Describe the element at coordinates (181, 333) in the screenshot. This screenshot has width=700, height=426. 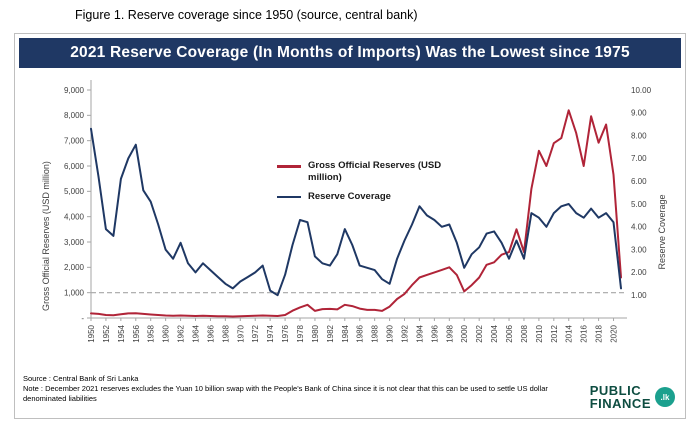
I see `svg-text: 1962` at that location.